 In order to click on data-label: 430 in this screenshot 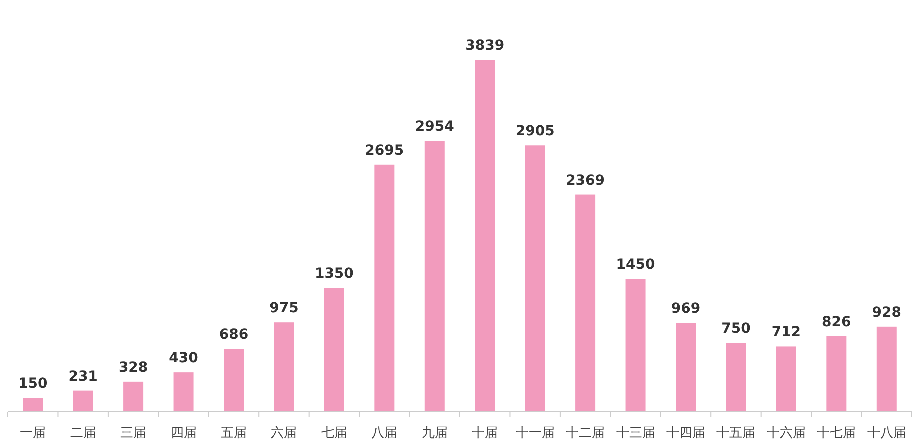, I will do `click(184, 358)`.